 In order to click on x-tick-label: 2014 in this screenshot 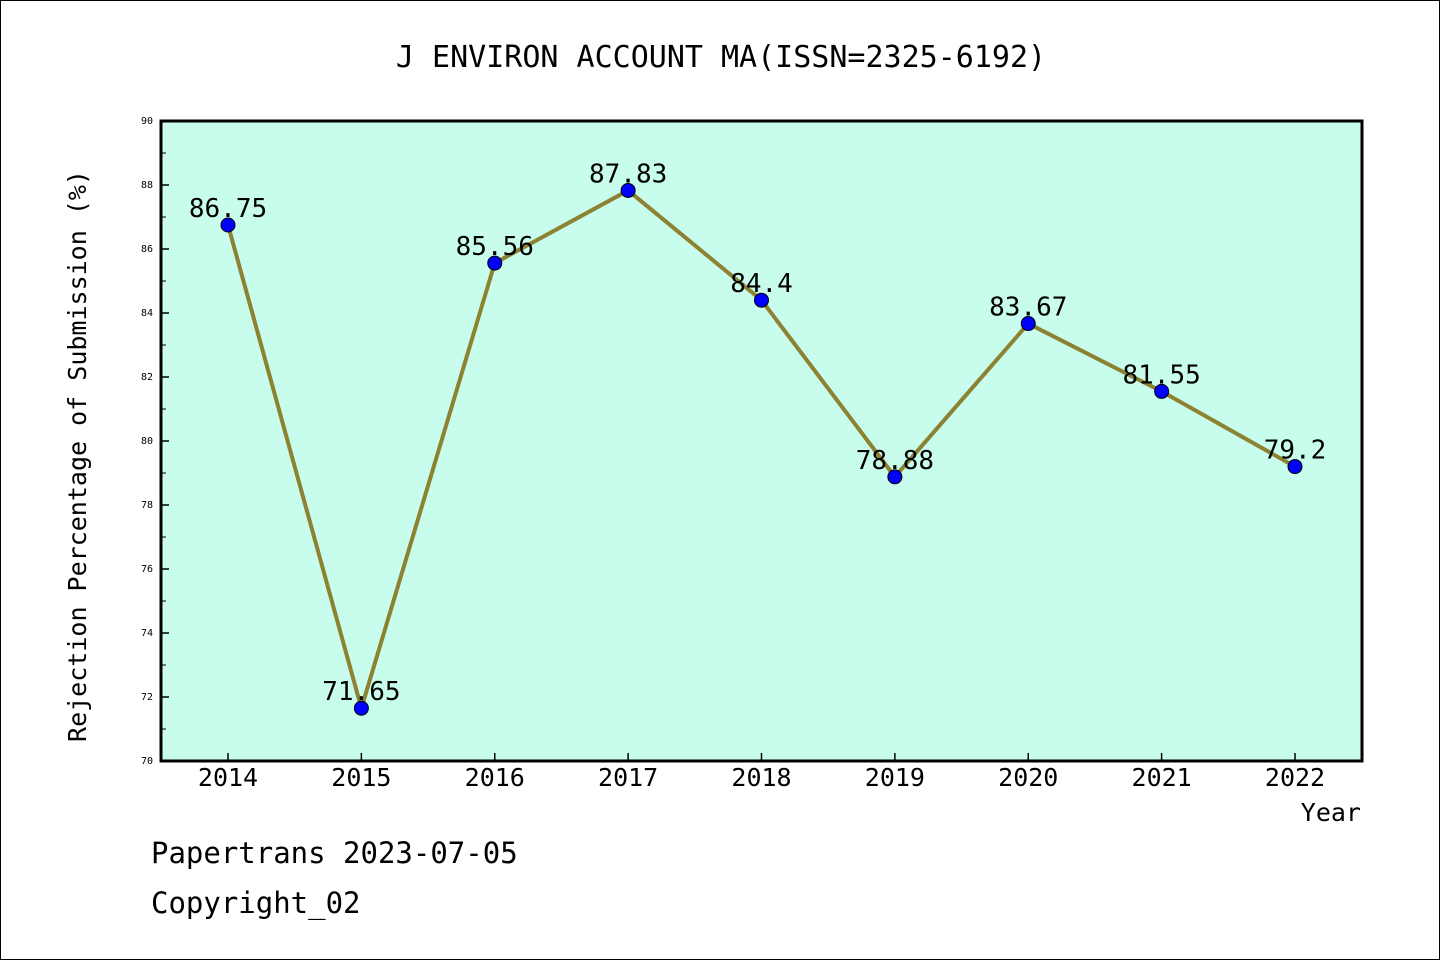, I will do `click(228, 777)`.